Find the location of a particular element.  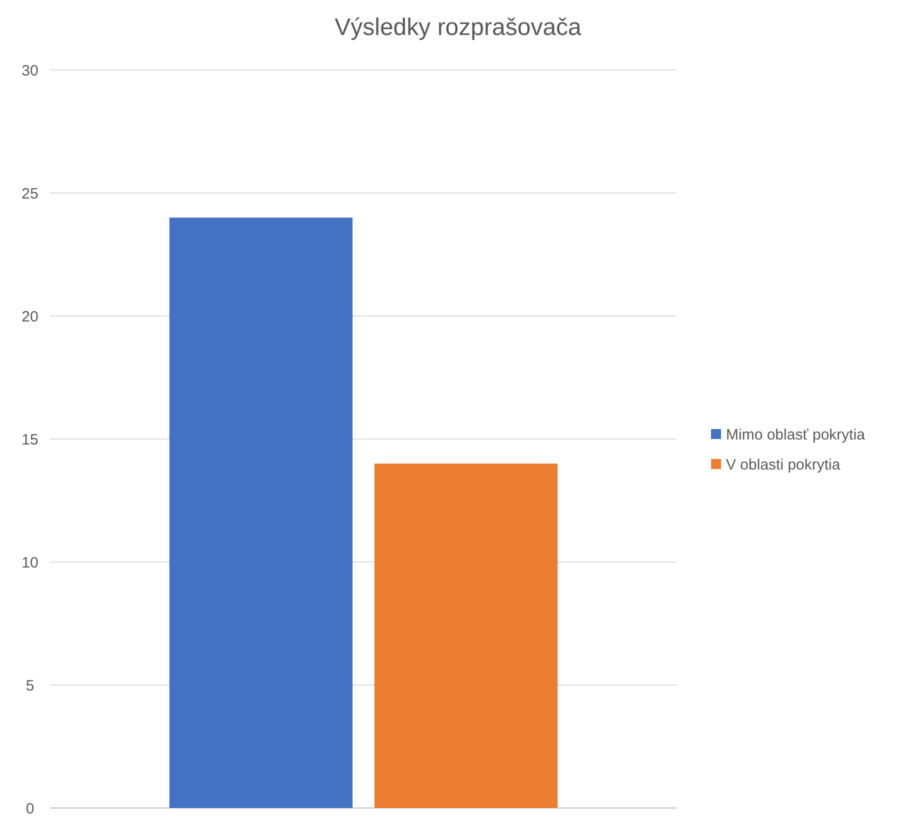

y-tick-label: 15 is located at coordinates (30, 439).